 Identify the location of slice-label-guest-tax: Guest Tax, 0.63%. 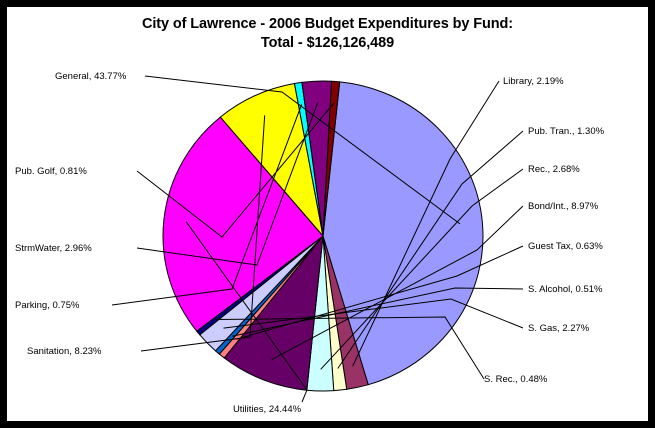
(565, 246).